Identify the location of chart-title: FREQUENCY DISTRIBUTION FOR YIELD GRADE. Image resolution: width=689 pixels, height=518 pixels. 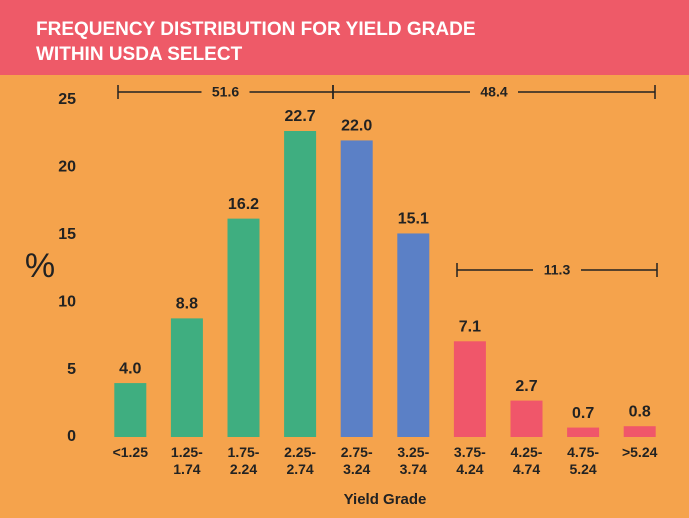
(256, 29).